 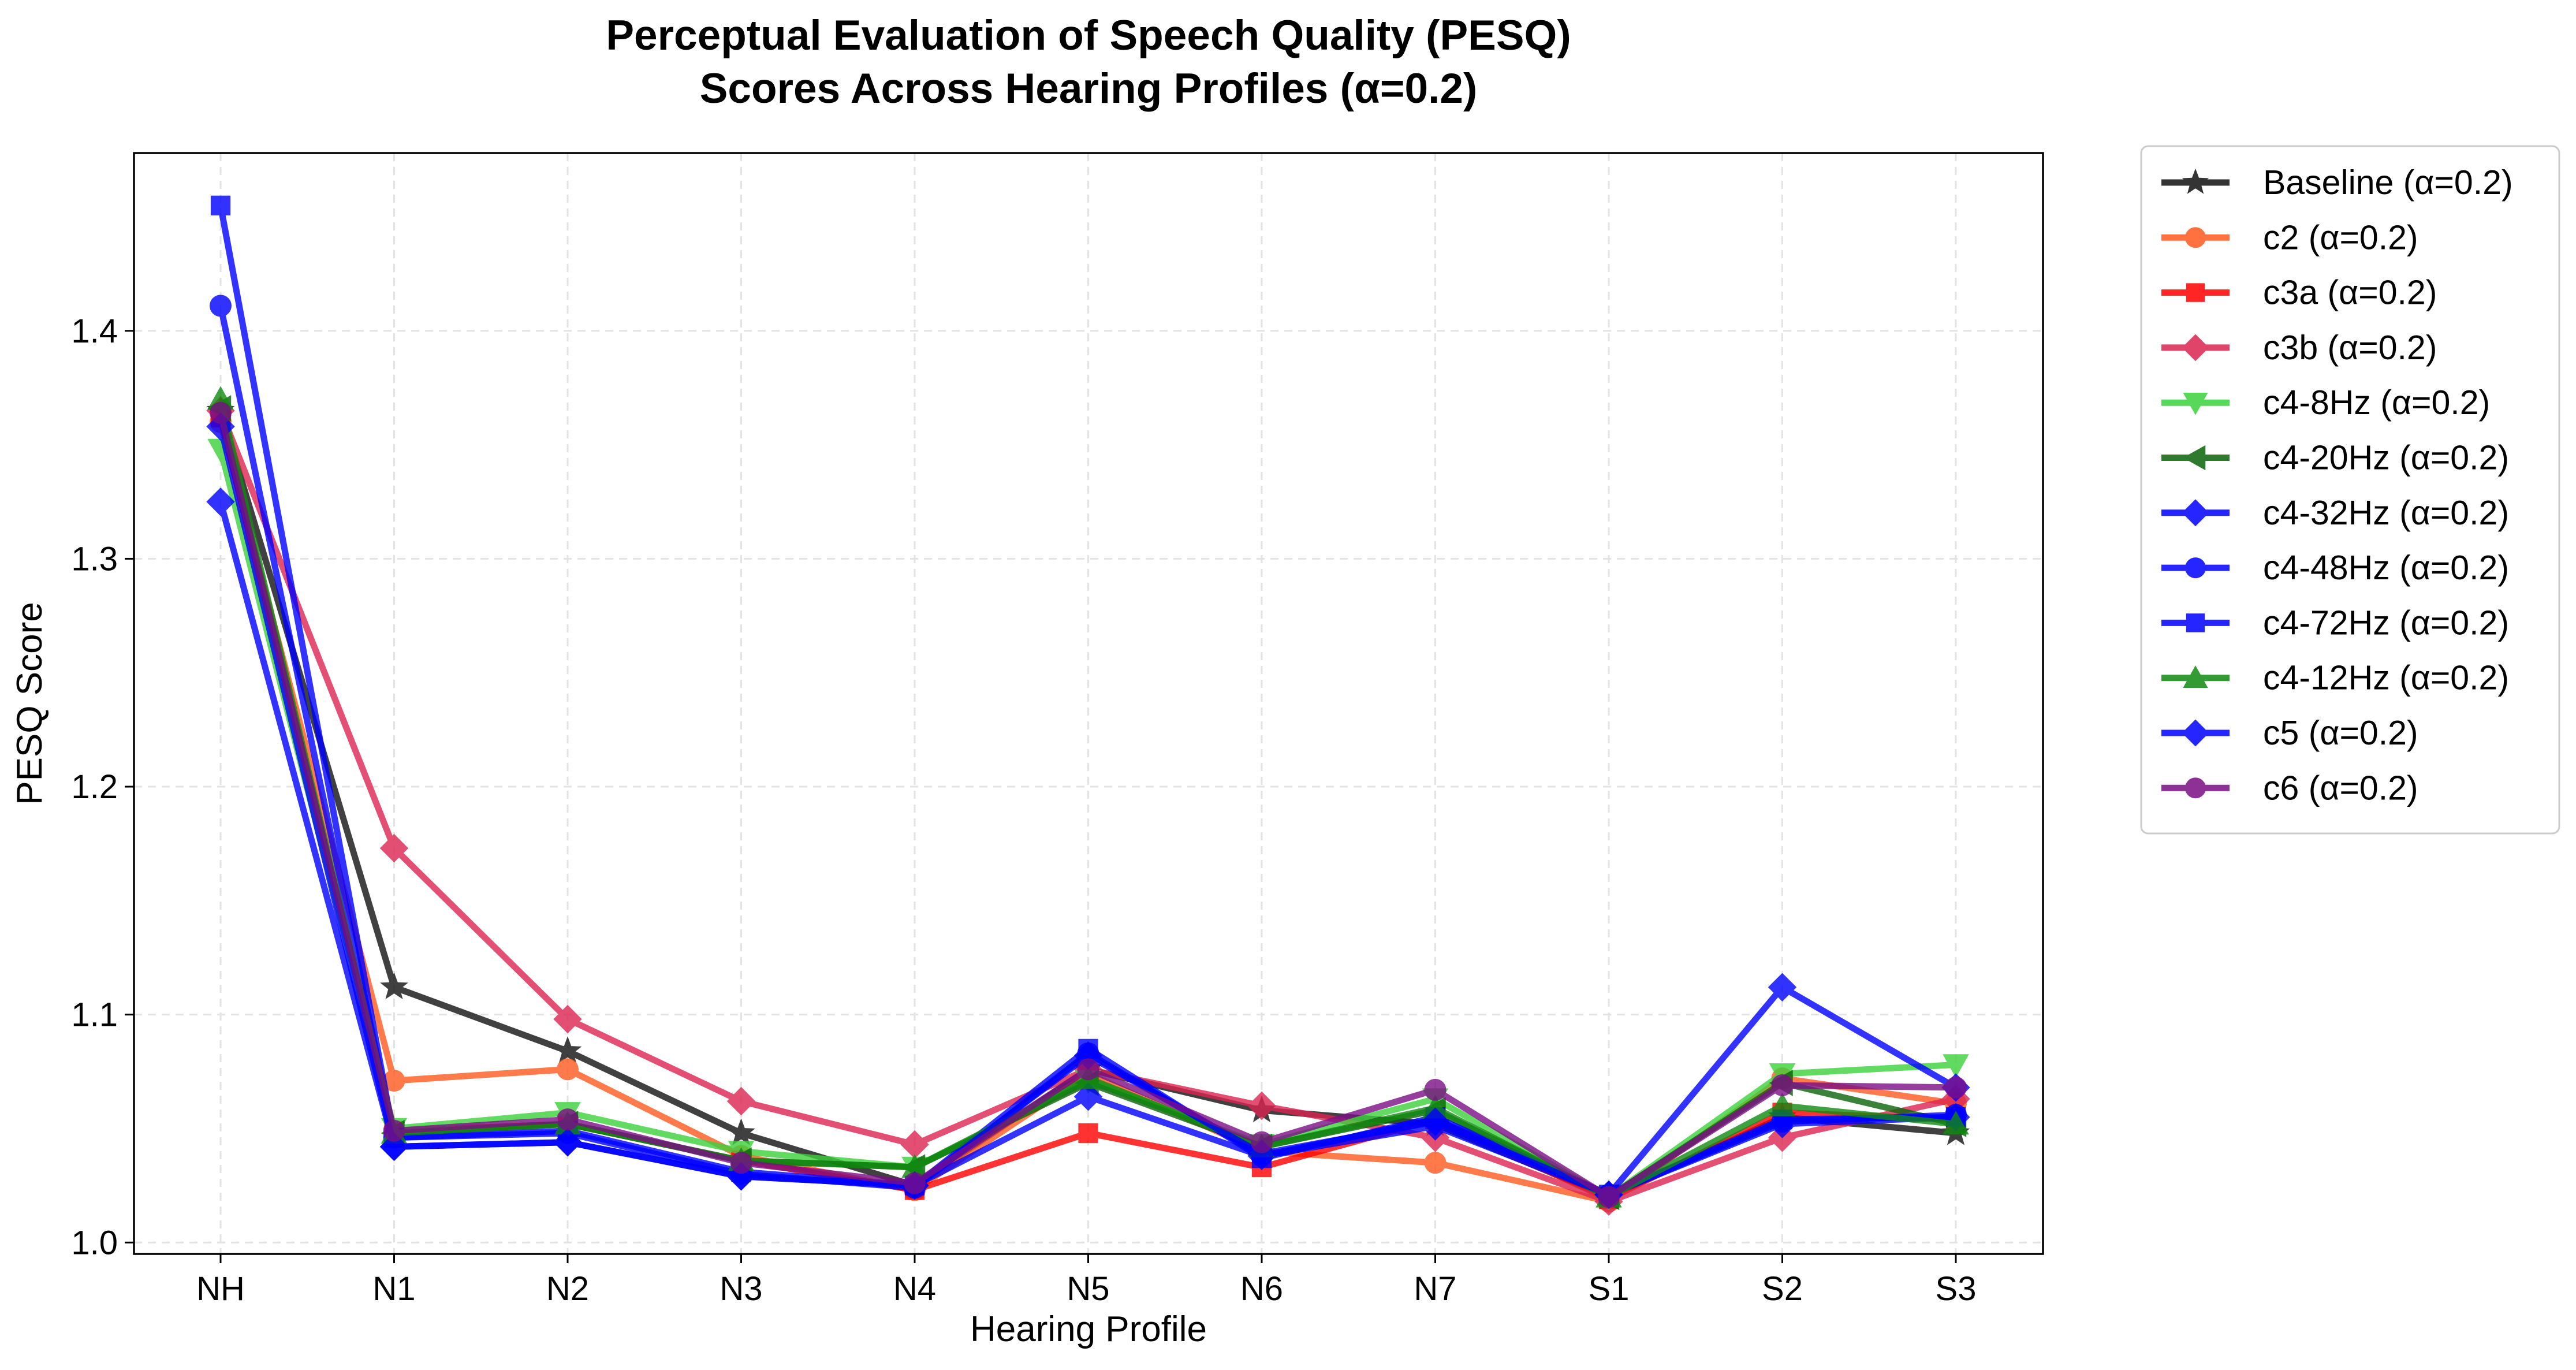 What do you see at coordinates (2386, 458) in the screenshot?
I see `legend-label-c4-20hz-0-2: c4-20Hz (α=0.2)` at bounding box center [2386, 458].